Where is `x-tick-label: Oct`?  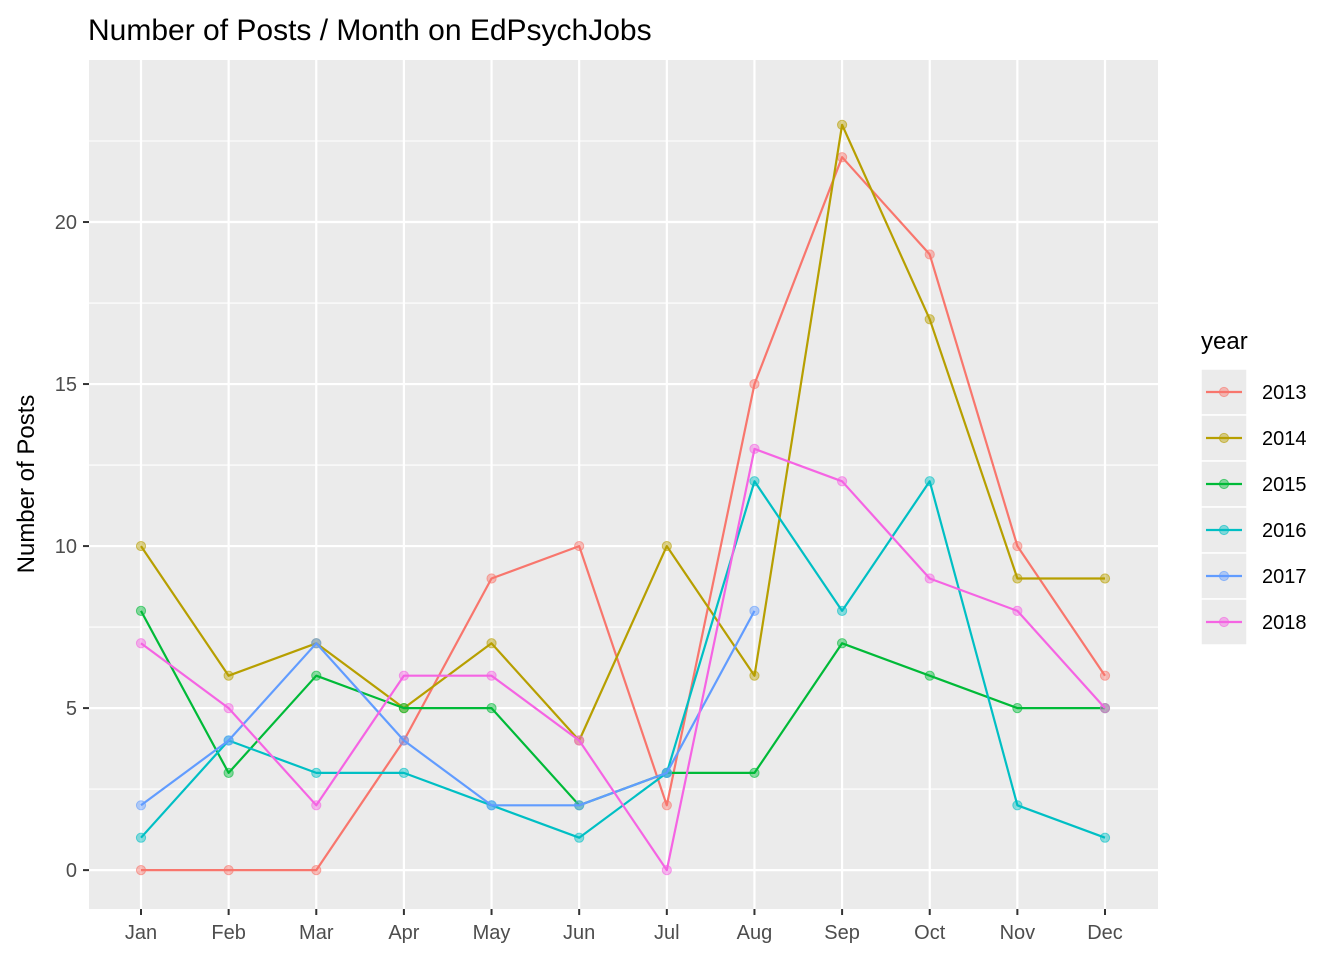
x-tick-label: Oct is located at coordinates (930, 933).